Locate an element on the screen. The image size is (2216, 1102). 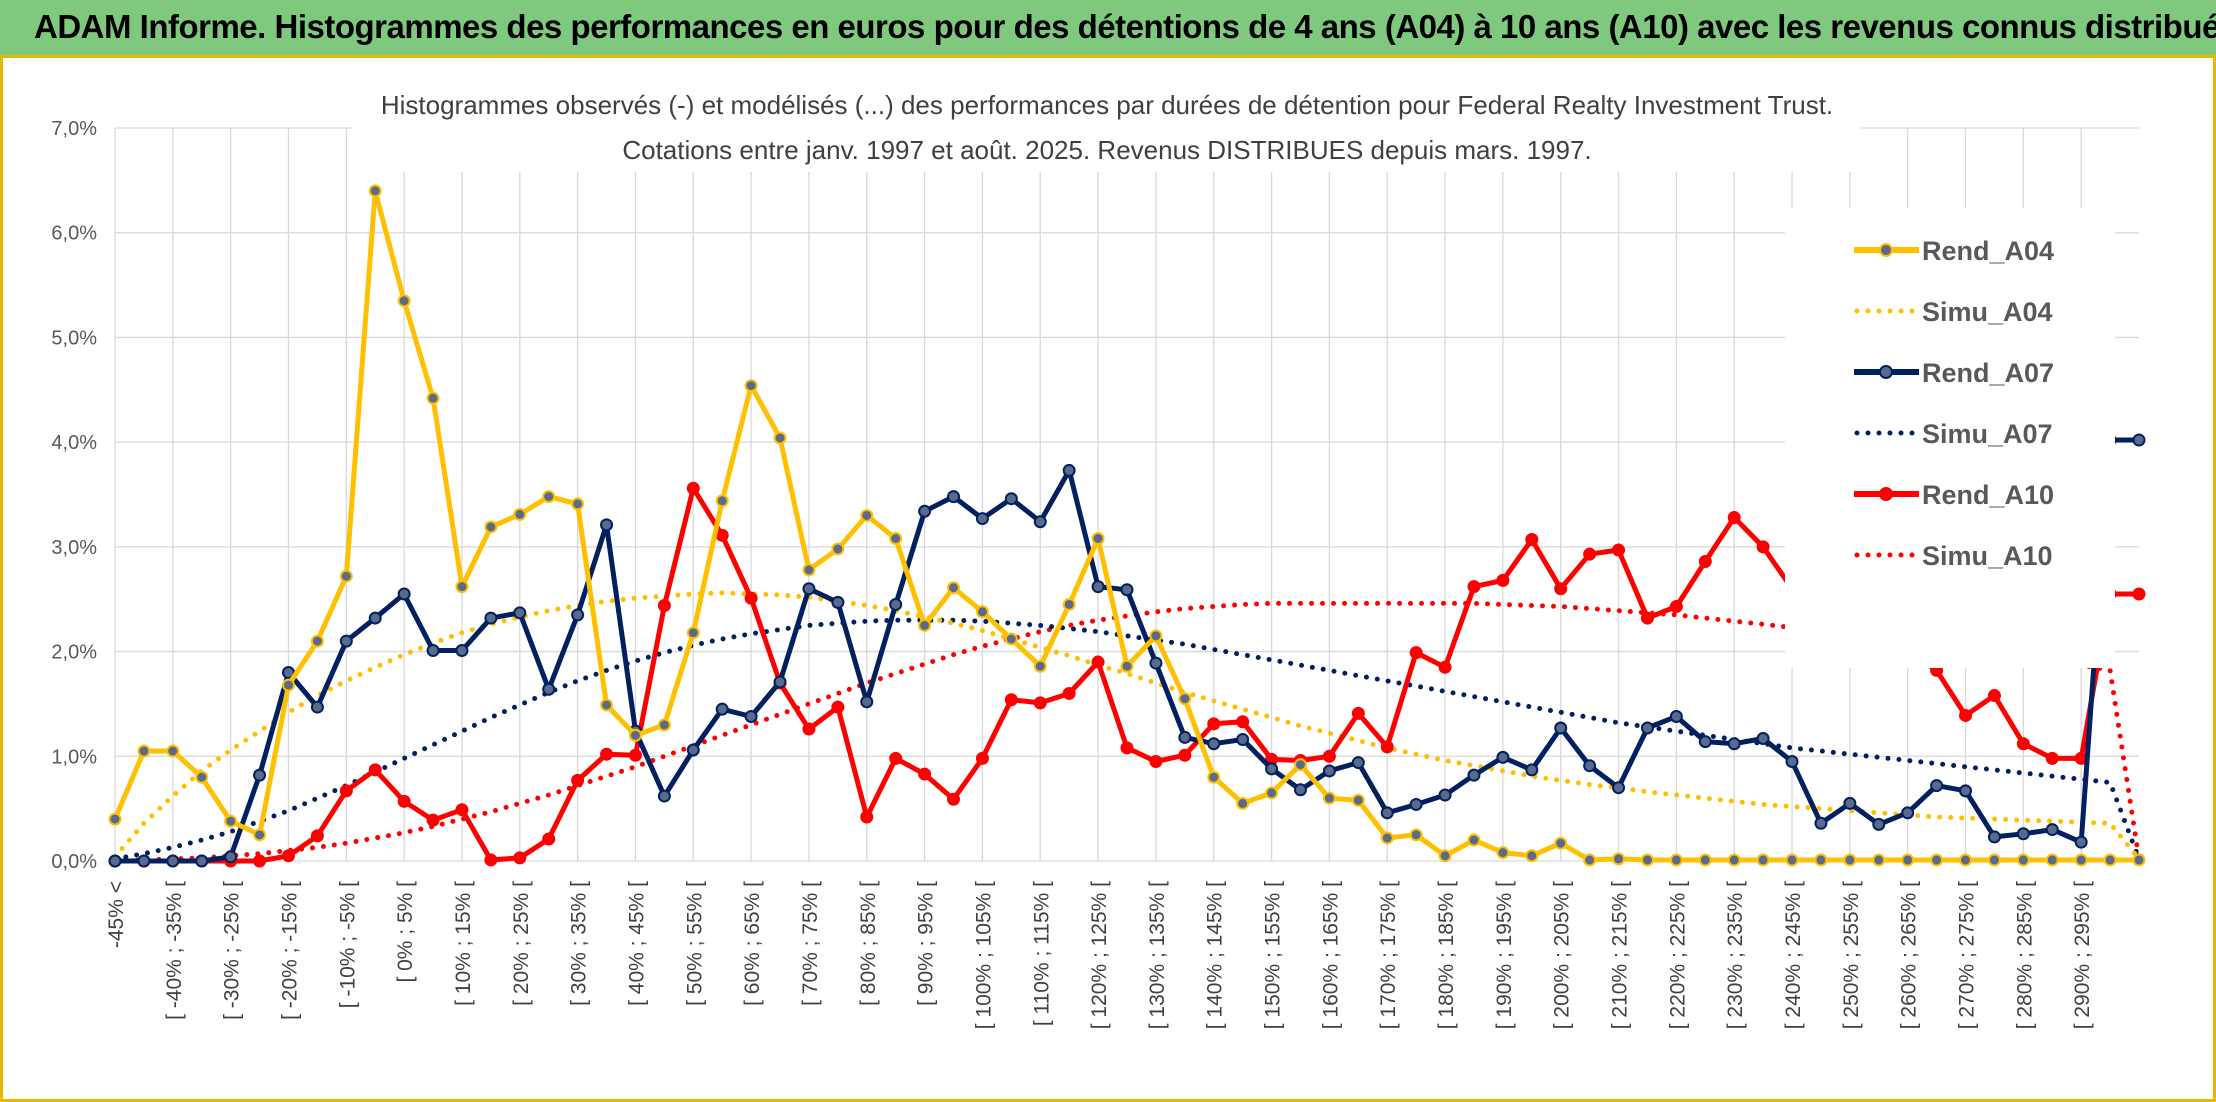
legend-item-simu-a10: Simu_A10 is located at coordinates (1953, 556).